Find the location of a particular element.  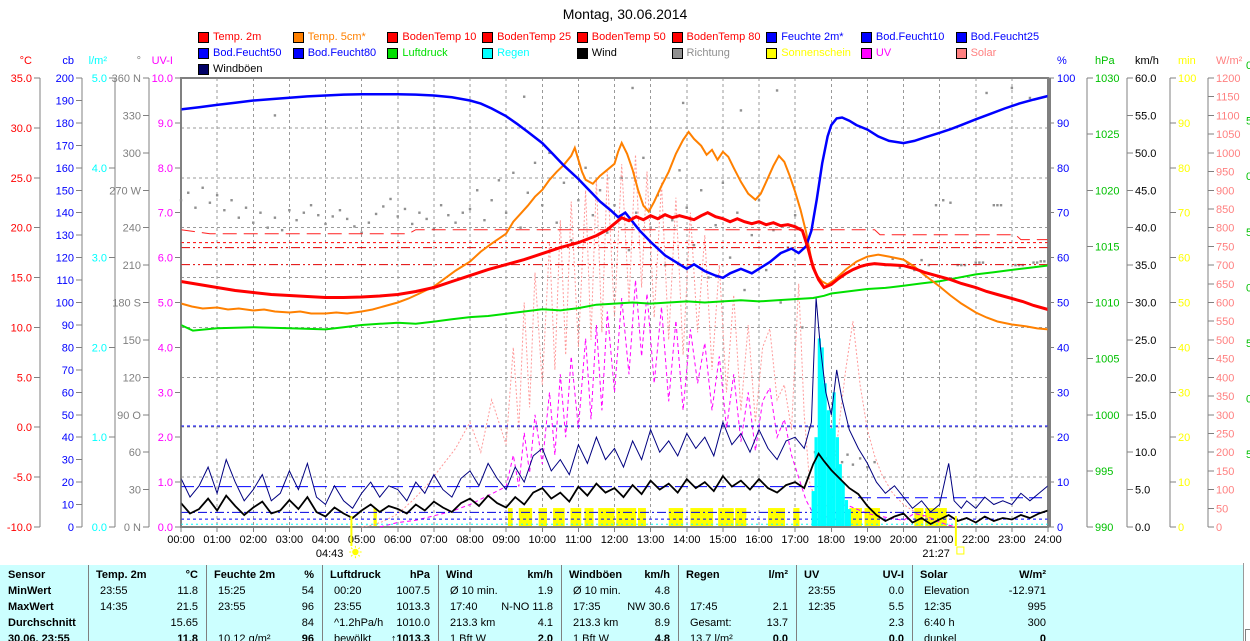

table-cell-label: 23:55 is located at coordinates (822, 591).